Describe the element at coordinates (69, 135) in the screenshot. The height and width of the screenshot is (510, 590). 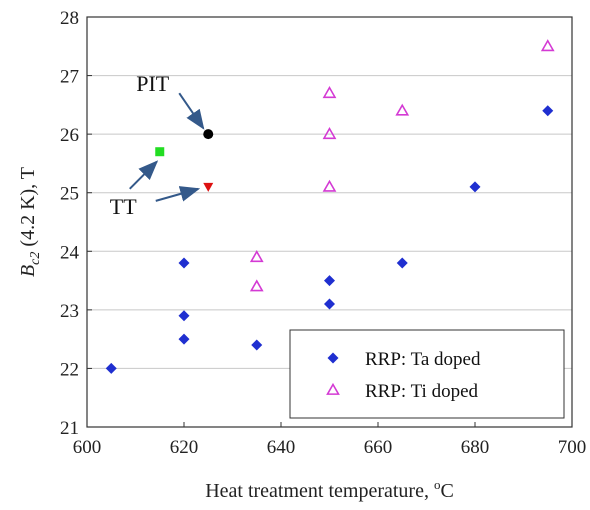
I see `y-tick-label: 26` at that location.